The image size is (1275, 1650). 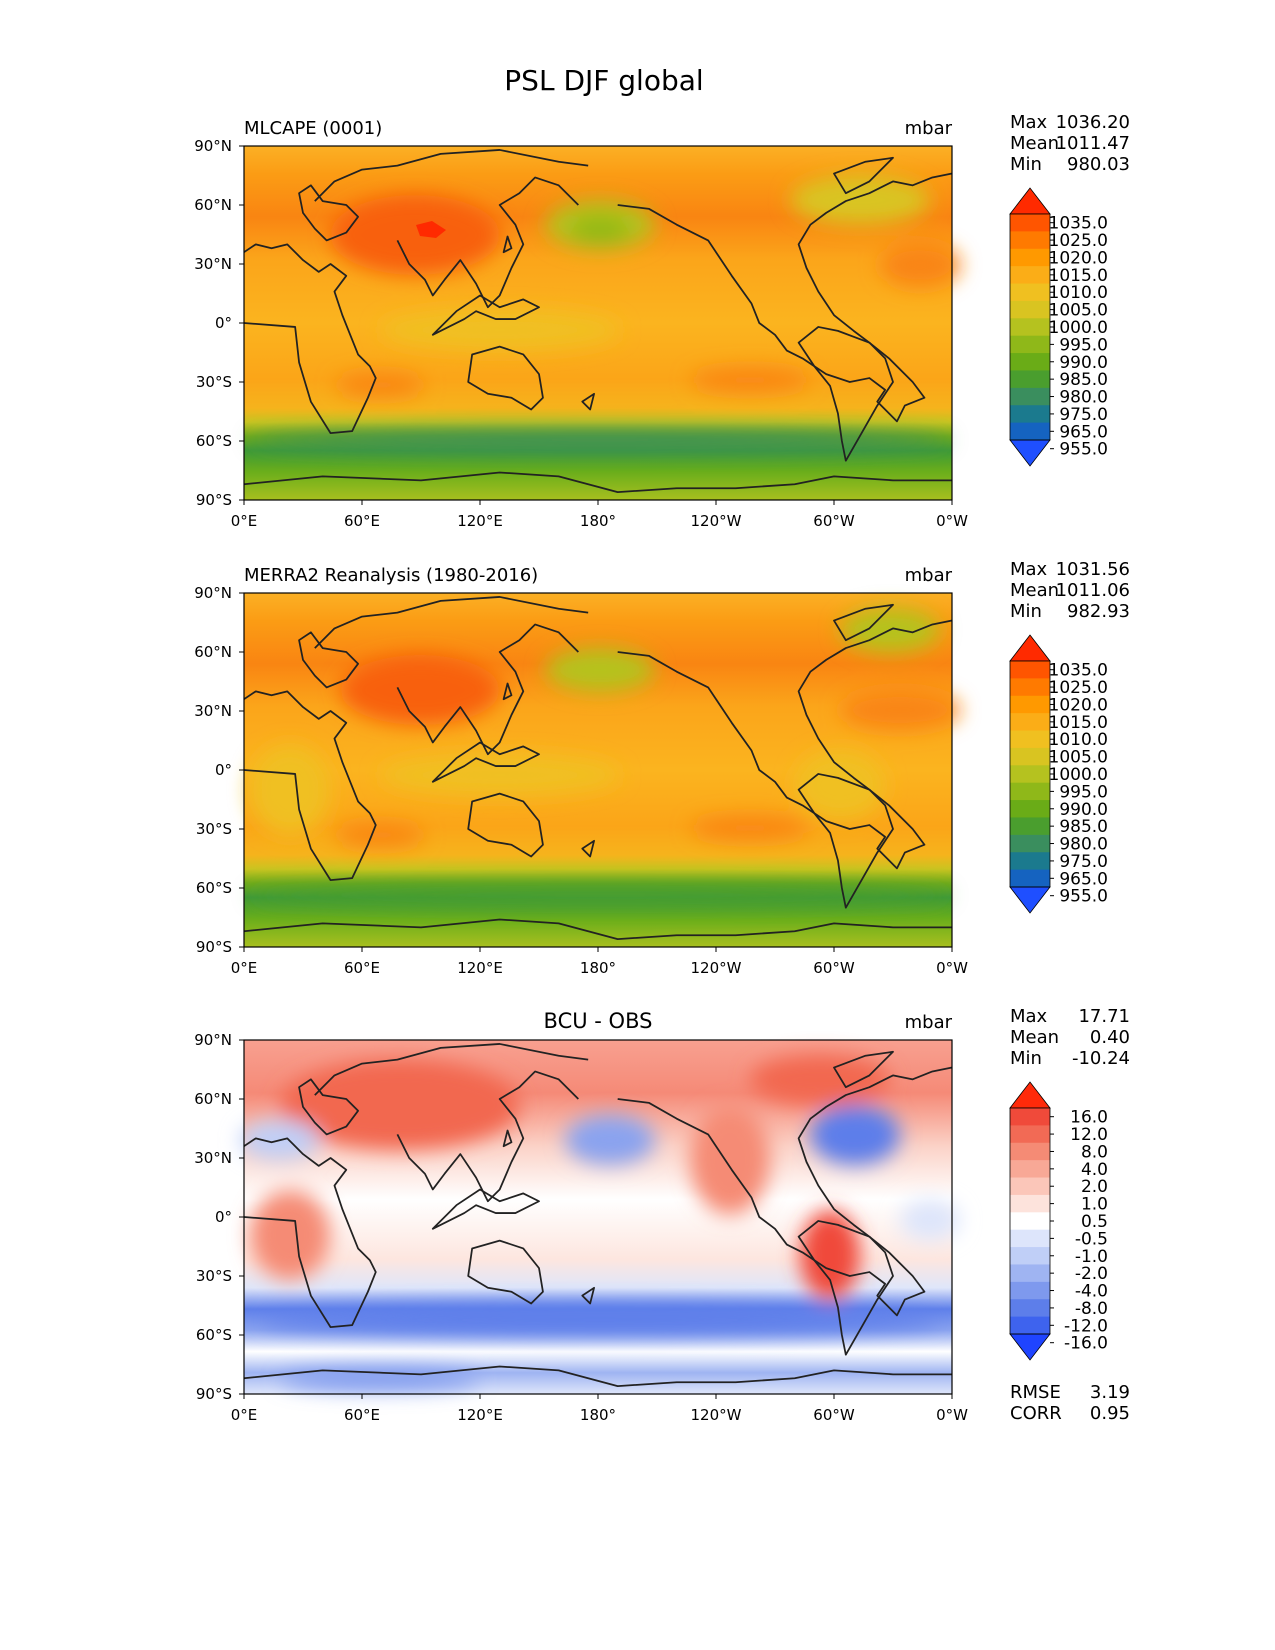 What do you see at coordinates (1030, 1347) in the screenshot?
I see `colorbar-extend-min` at bounding box center [1030, 1347].